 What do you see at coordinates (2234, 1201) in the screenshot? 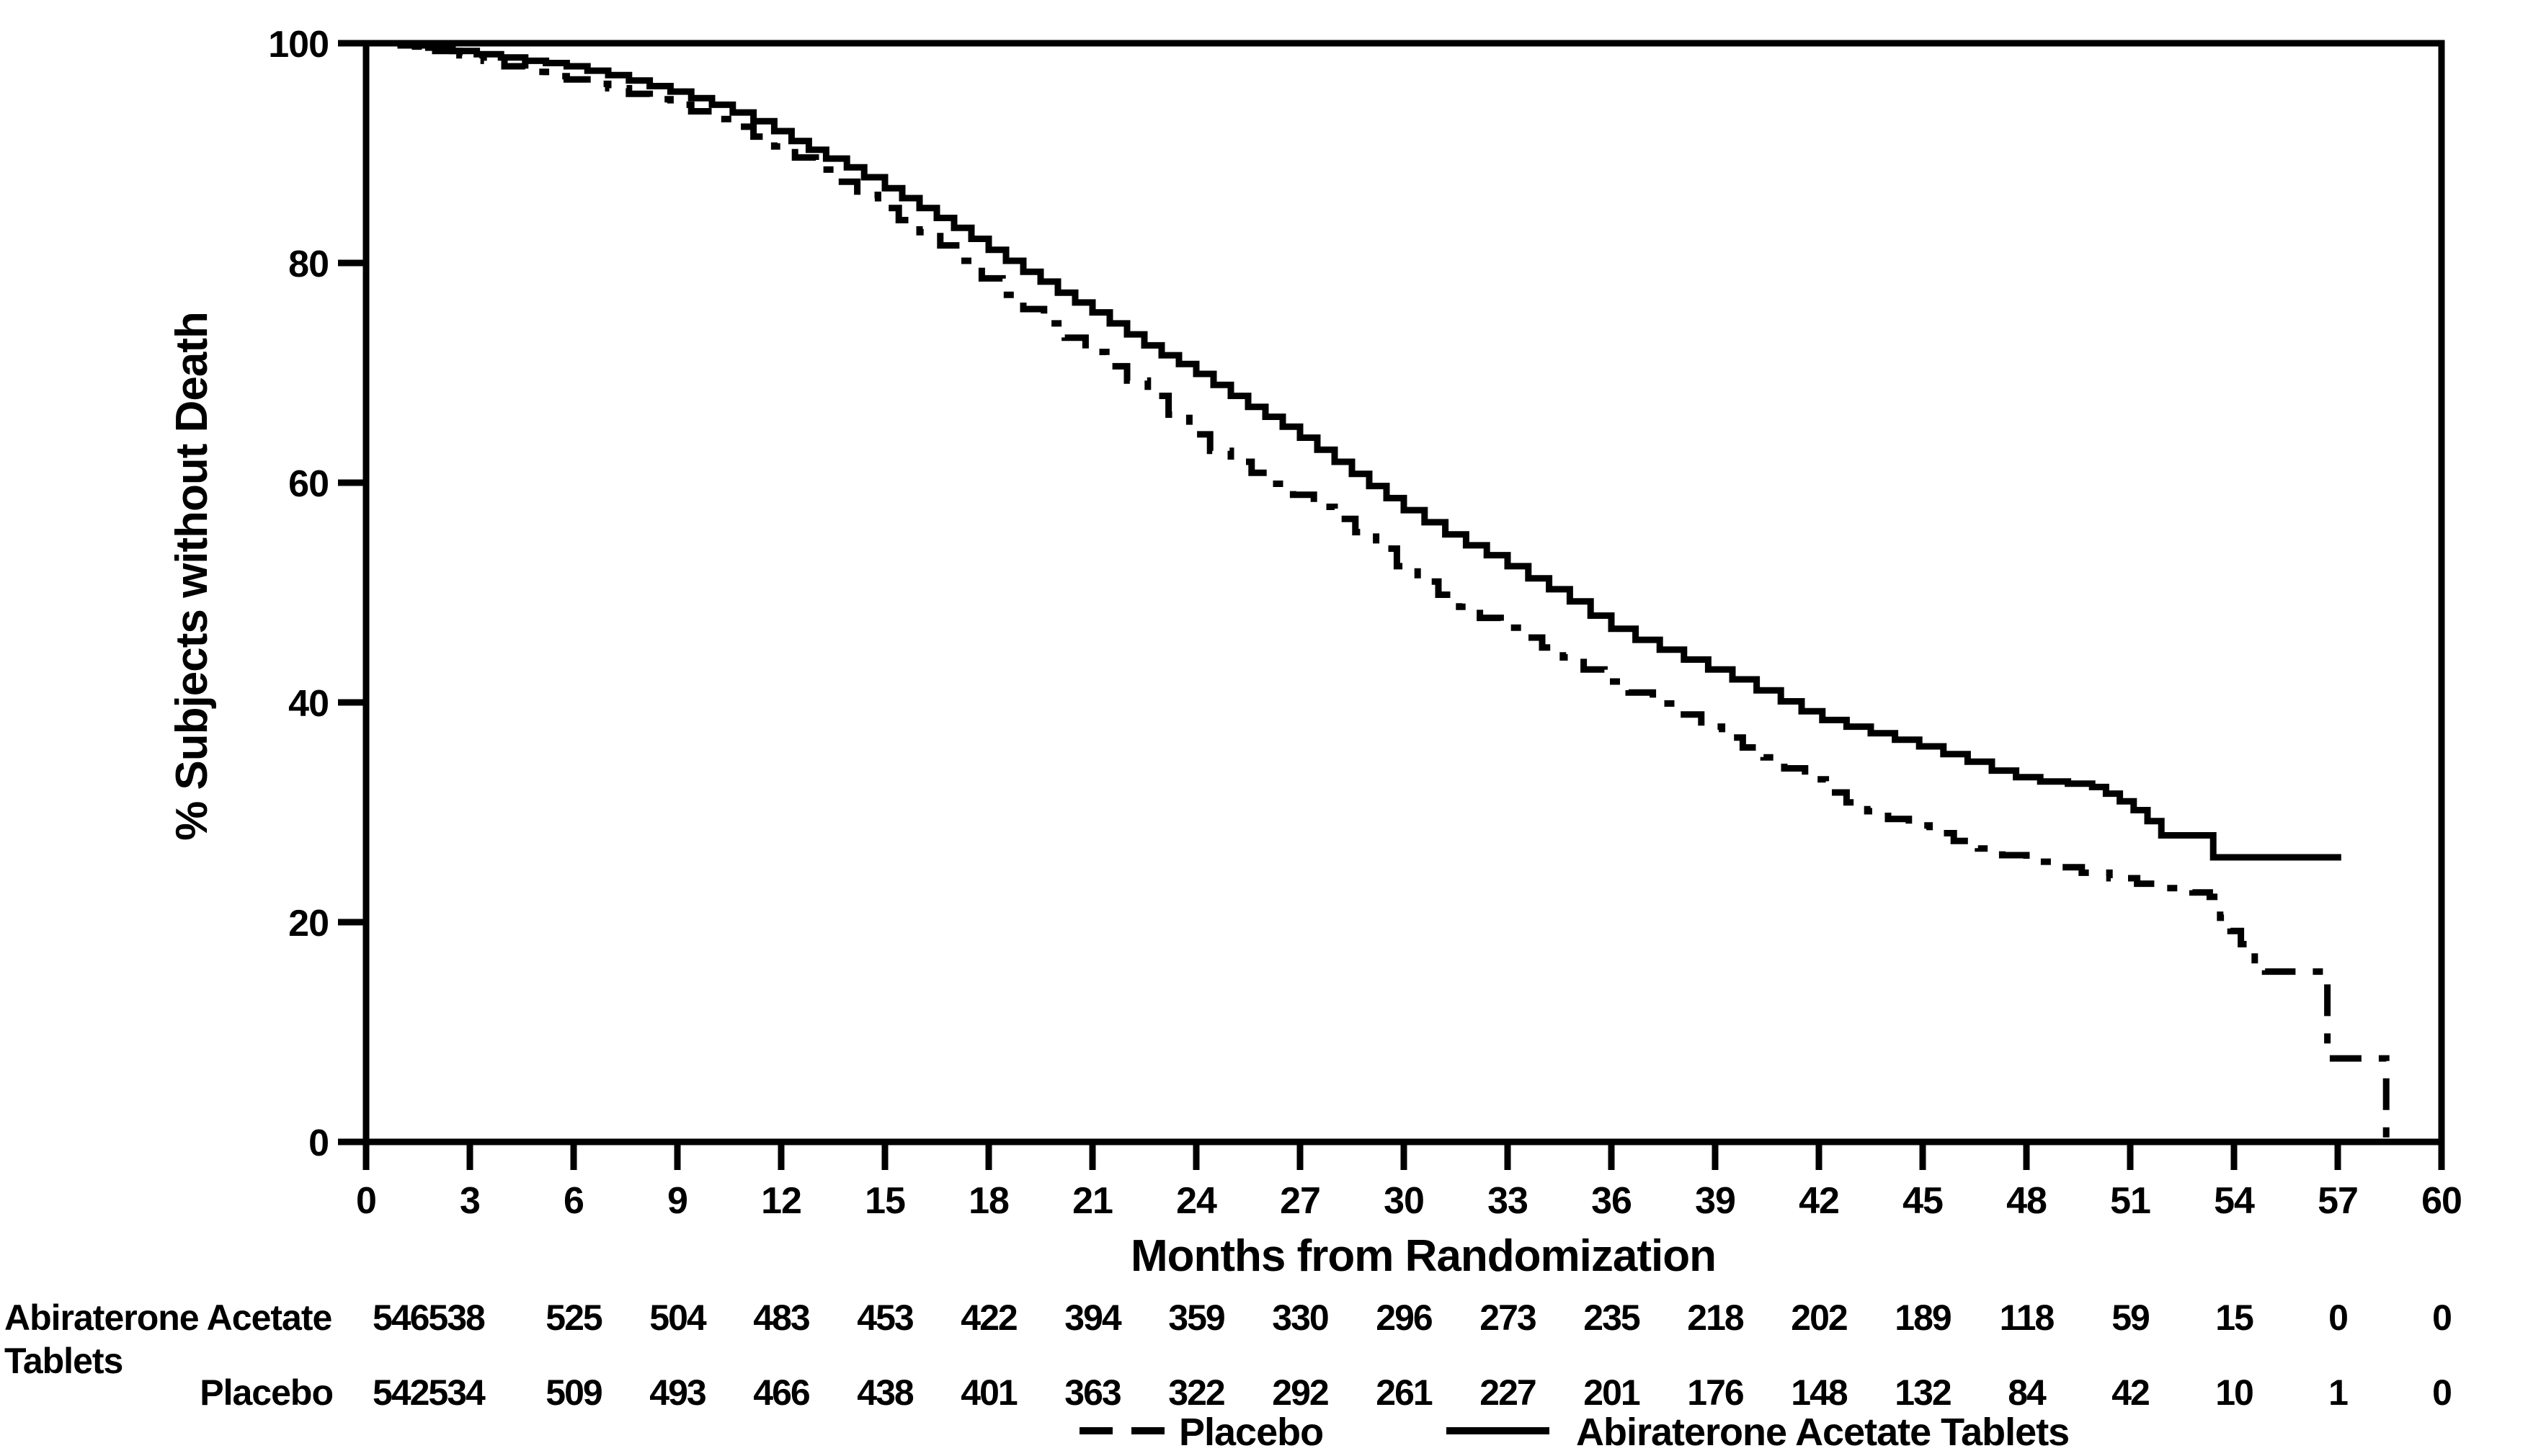
I see `x-tick-label: 54` at bounding box center [2234, 1201].